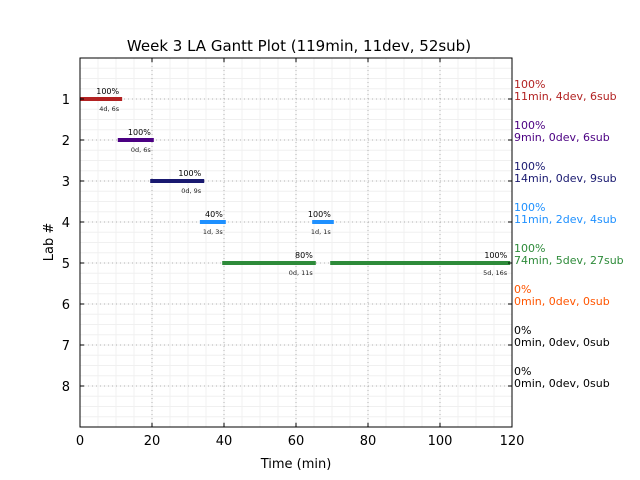 Image resolution: width=640 pixels, height=480 pixels. What do you see at coordinates (296, 441) in the screenshot?
I see `x-tick-label: 60` at bounding box center [296, 441].